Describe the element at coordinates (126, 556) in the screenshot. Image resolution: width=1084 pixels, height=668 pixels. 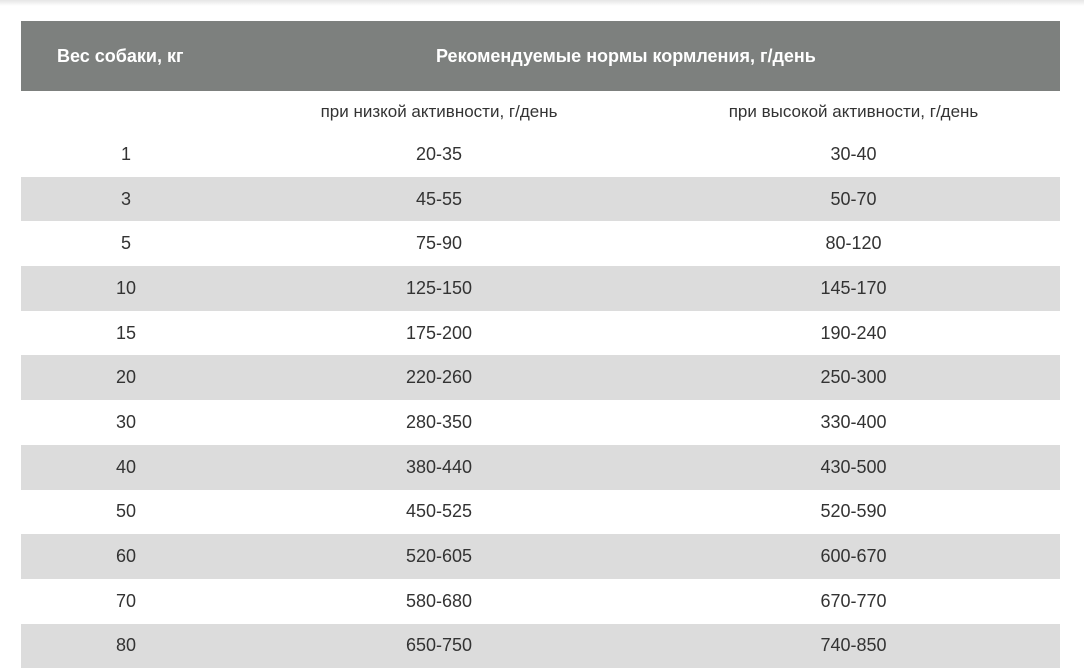
I see `cell-weight: 60` at that location.